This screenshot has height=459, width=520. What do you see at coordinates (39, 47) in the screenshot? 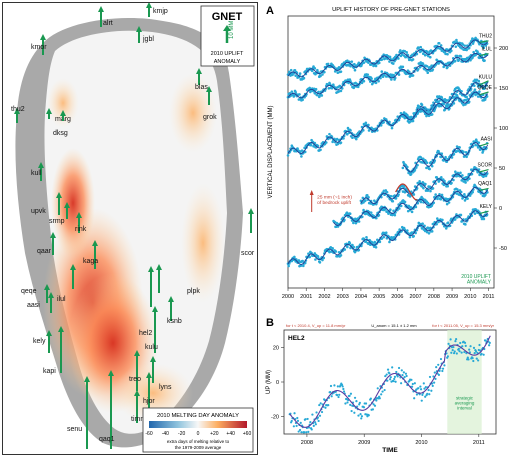
I see `station-label-kmor: kmor` at bounding box center [39, 47].